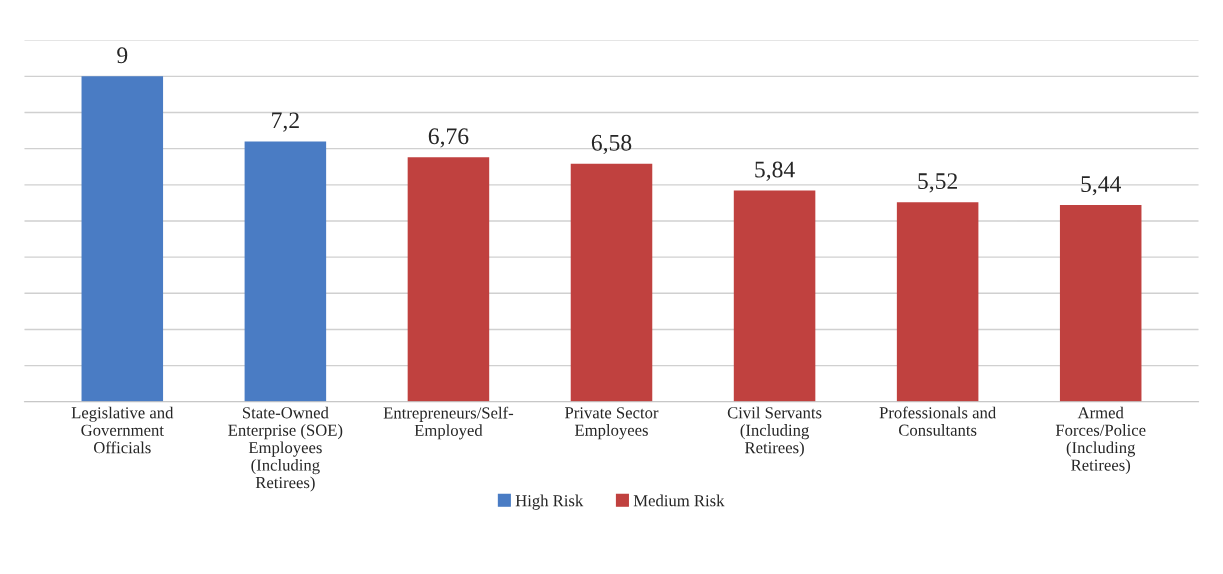 Image resolution: width=1223 pixels, height=574 pixels. Describe the element at coordinates (611, 144) in the screenshot. I see `data-label: 6,58` at that location.